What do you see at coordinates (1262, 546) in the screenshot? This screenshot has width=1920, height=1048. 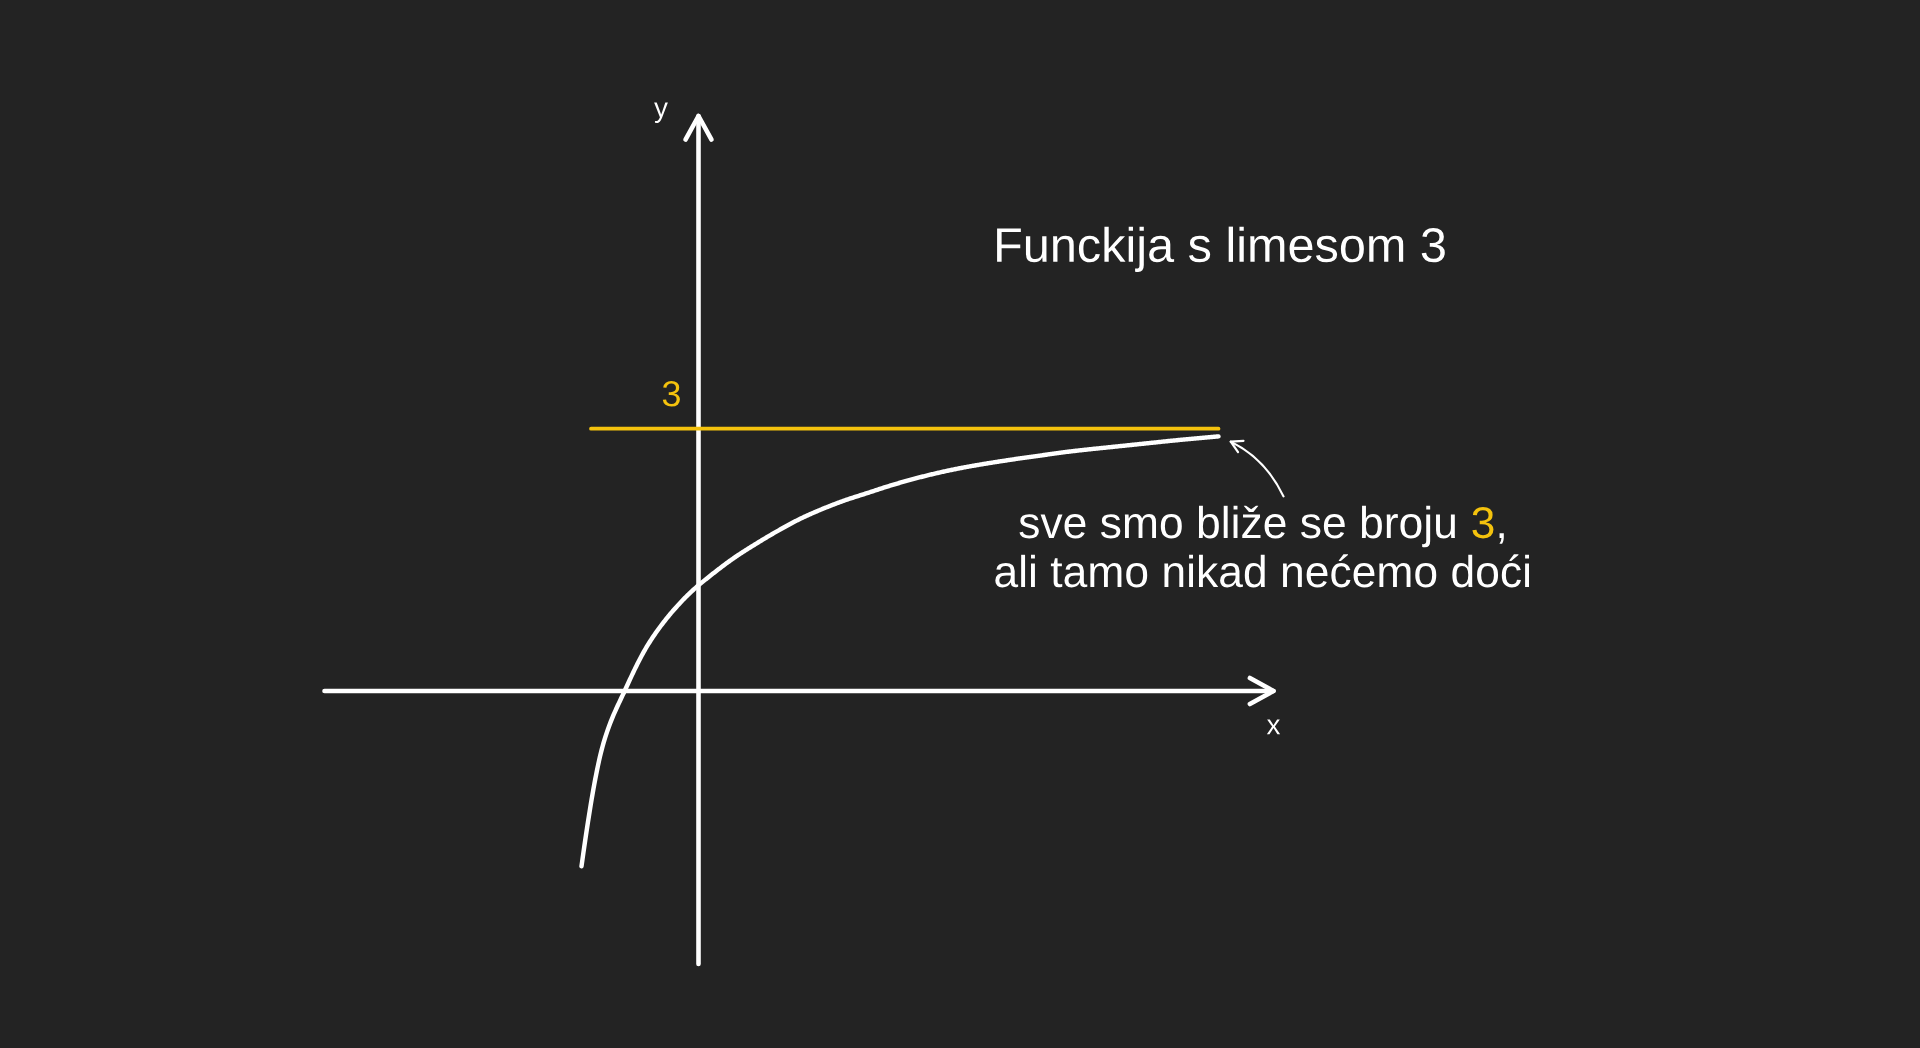 I see `annotation: sve smo bliže se broju 3, ali tamo nikad nećemo doći` at bounding box center [1262, 546].